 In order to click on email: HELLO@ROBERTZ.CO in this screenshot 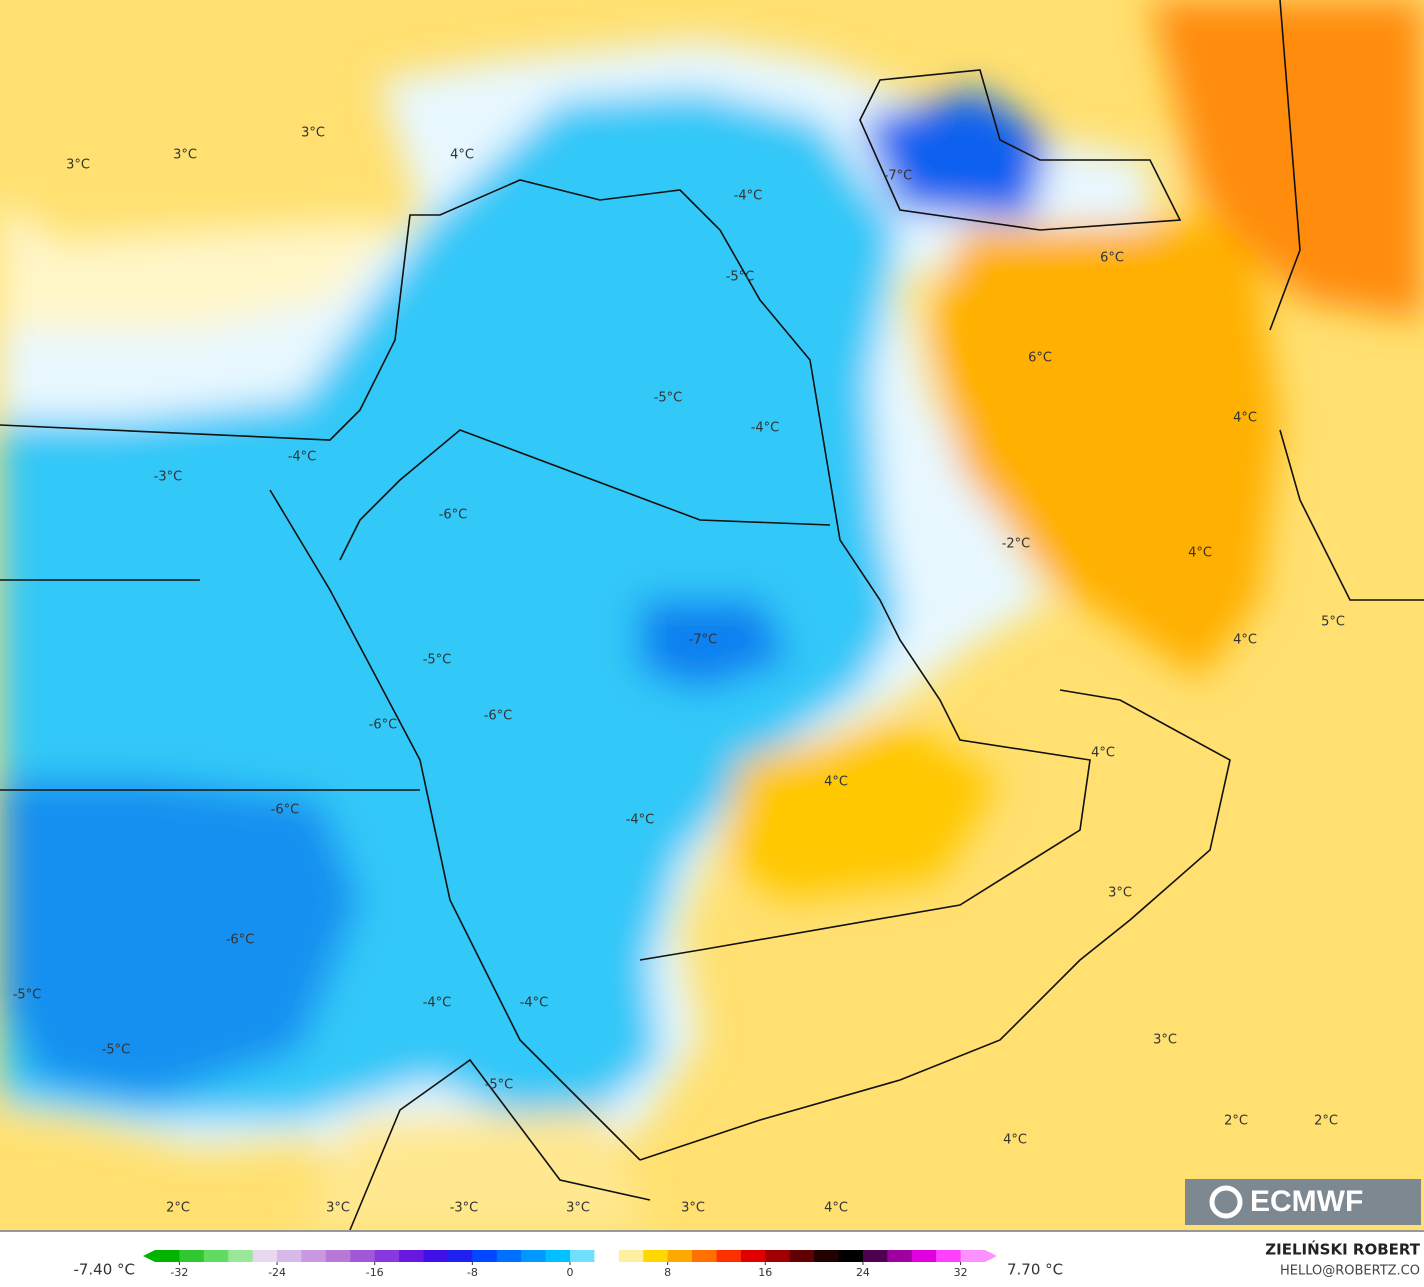, I will do `click(1350, 1271)`.